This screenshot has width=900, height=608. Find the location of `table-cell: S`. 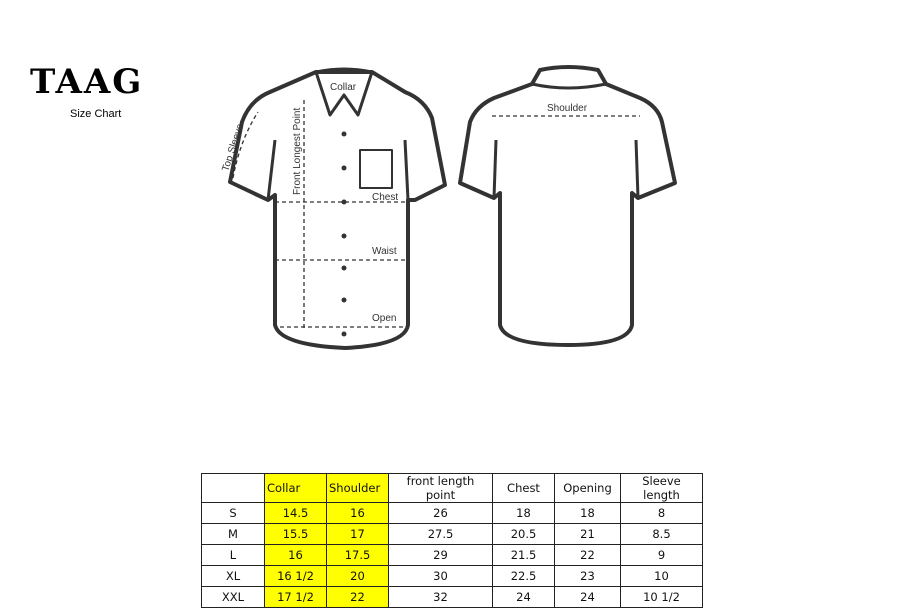

table-cell: S is located at coordinates (233, 513).